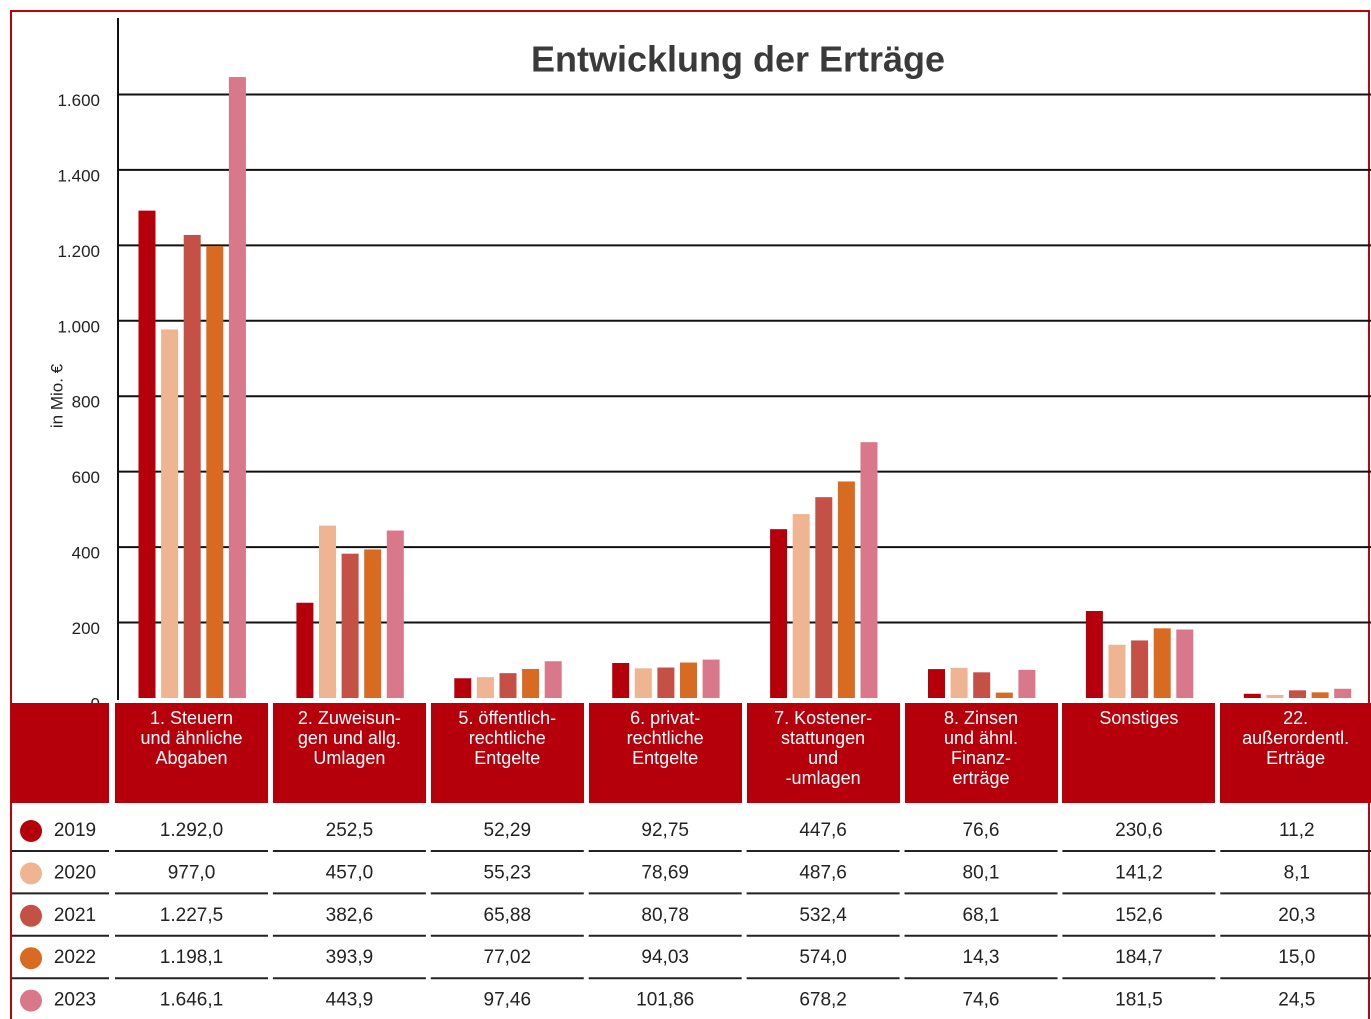  Describe the element at coordinates (1139, 830) in the screenshot. I see `table-value: 230,6` at that location.